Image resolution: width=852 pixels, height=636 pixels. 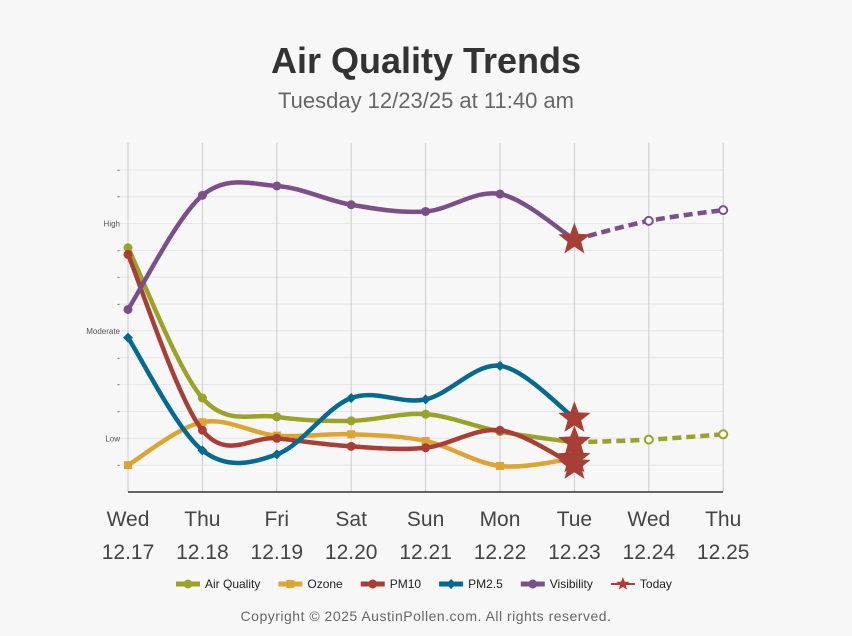 What do you see at coordinates (656, 584) in the screenshot?
I see `legend-label: Today` at bounding box center [656, 584].